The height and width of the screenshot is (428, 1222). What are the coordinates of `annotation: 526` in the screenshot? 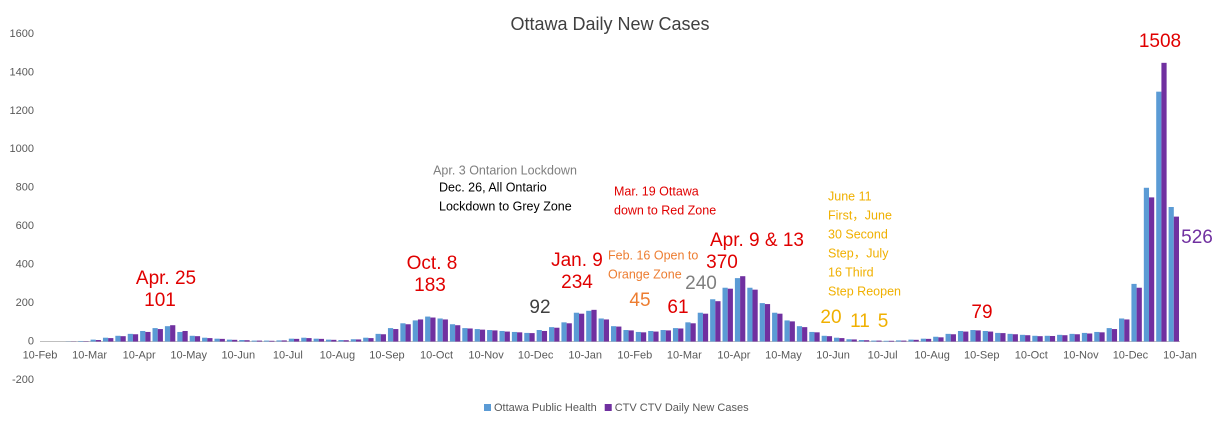 It's located at (1197, 237).